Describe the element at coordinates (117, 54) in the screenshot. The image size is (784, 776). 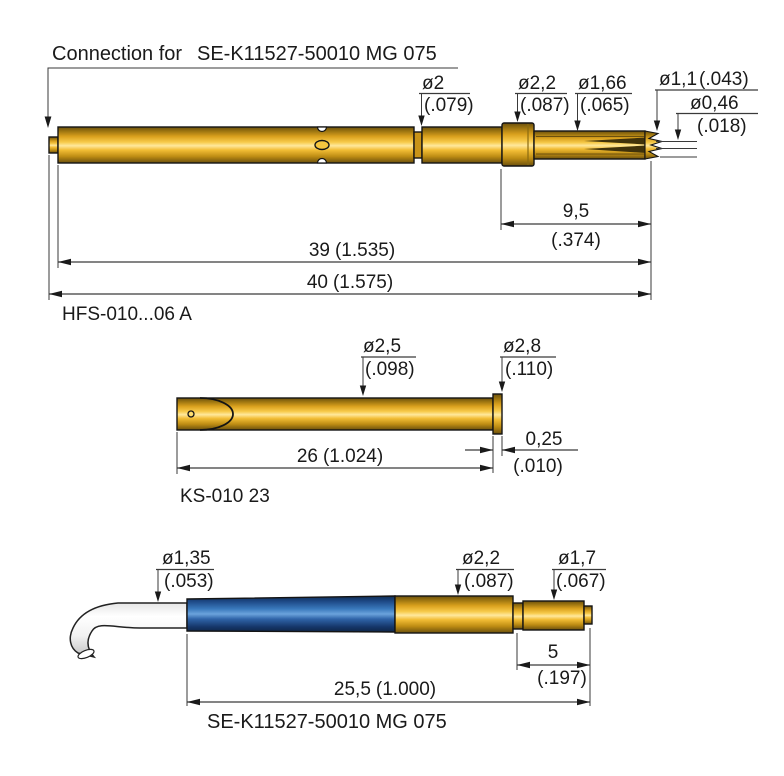
I see `title-prefix: Connection for` at that location.